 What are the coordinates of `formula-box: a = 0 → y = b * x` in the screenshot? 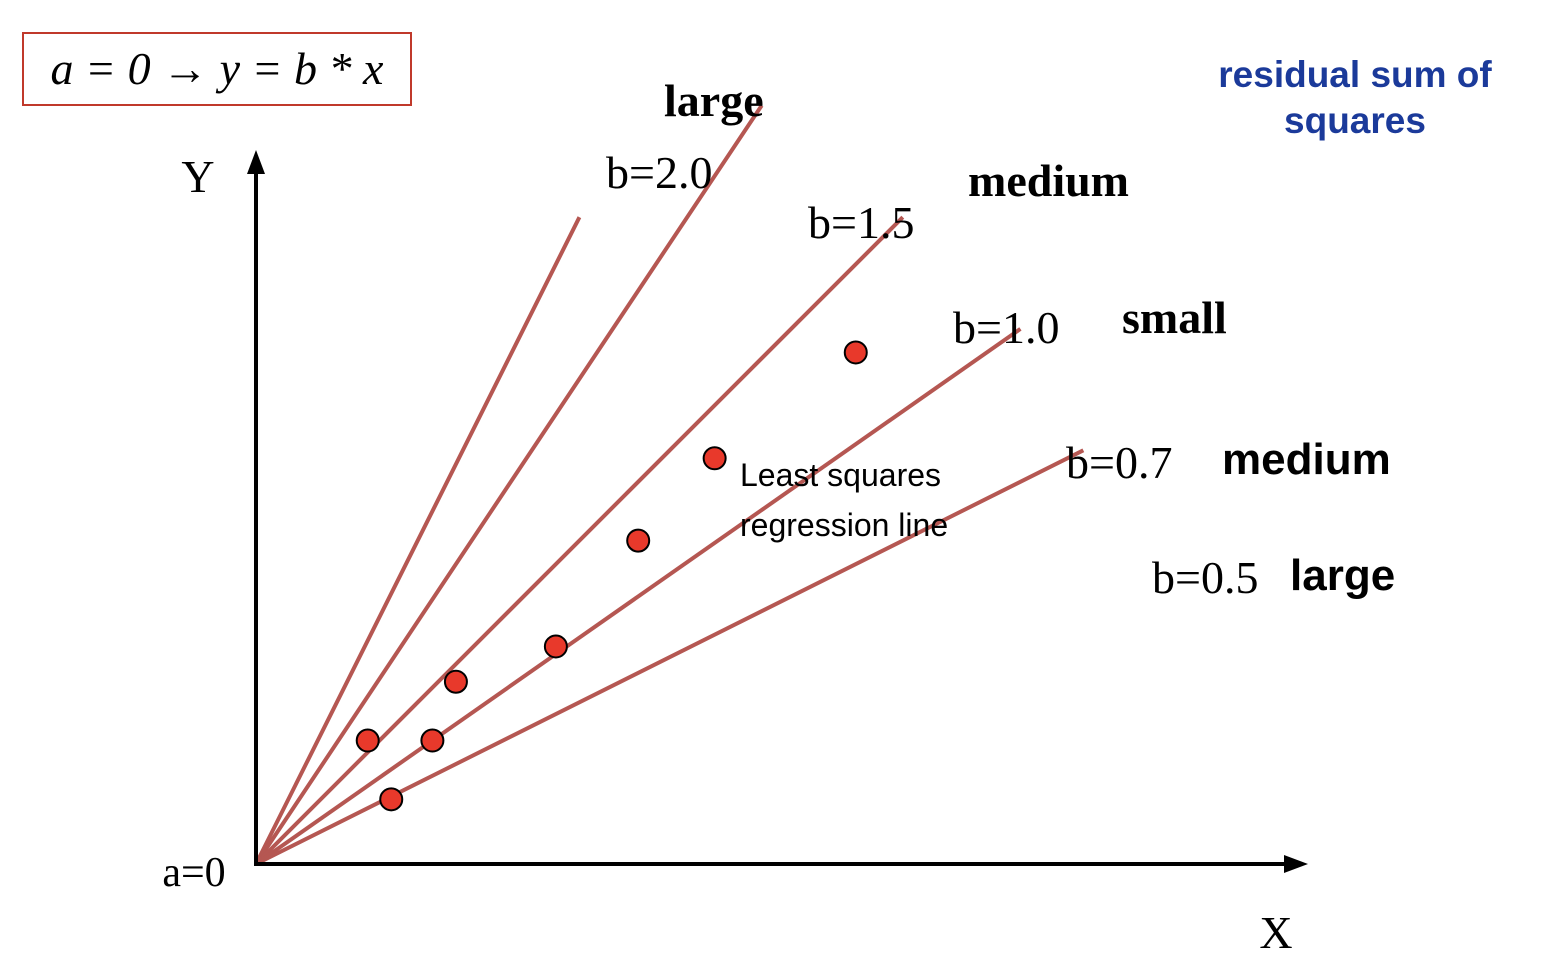 It's located at (217, 69).